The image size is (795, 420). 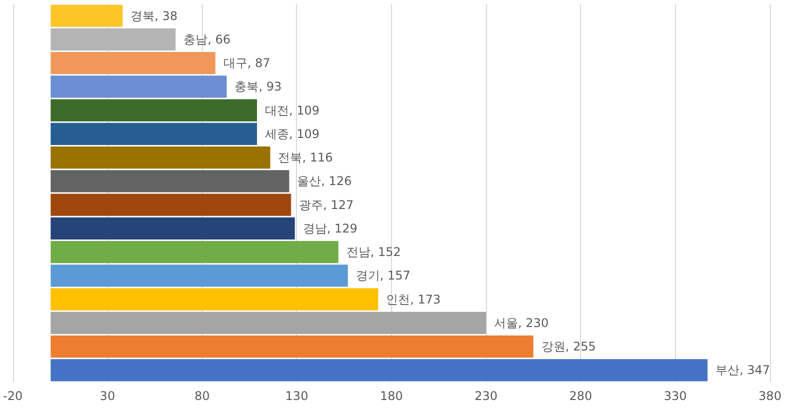 What do you see at coordinates (292, 110) in the screenshot?
I see `data-label: 대전, 109` at bounding box center [292, 110].